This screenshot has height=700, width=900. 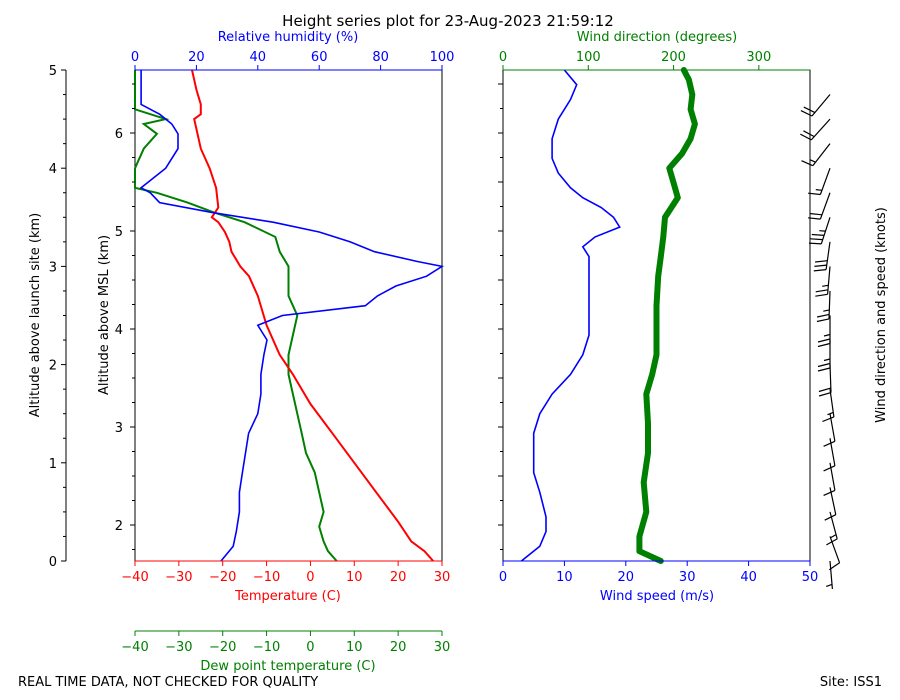 What do you see at coordinates (319, 57) in the screenshot?
I see `humidity-axis-tick-label: 60` at bounding box center [319, 57].